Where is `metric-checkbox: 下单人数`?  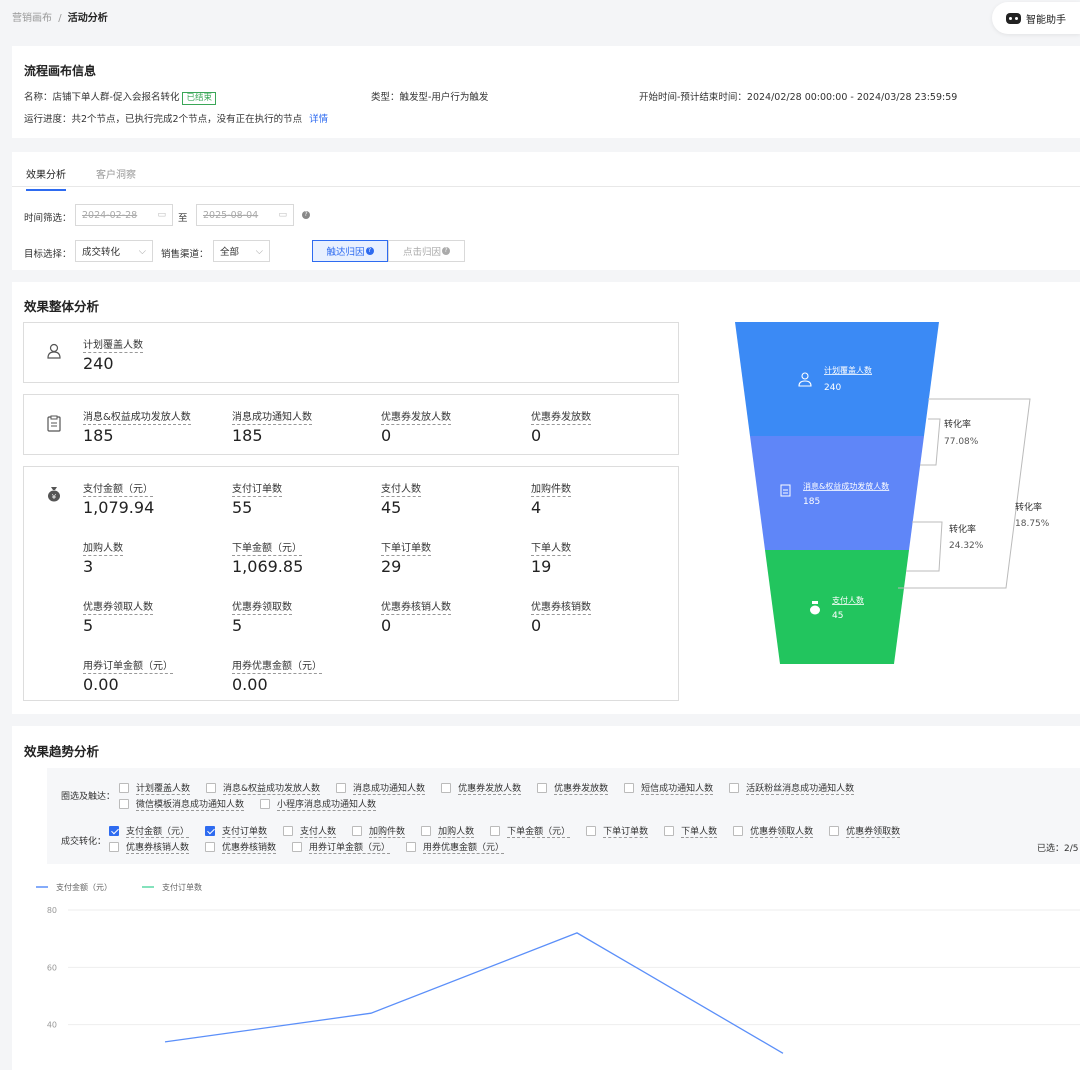
metric-checkbox: 下单人数 is located at coordinates (691, 831).